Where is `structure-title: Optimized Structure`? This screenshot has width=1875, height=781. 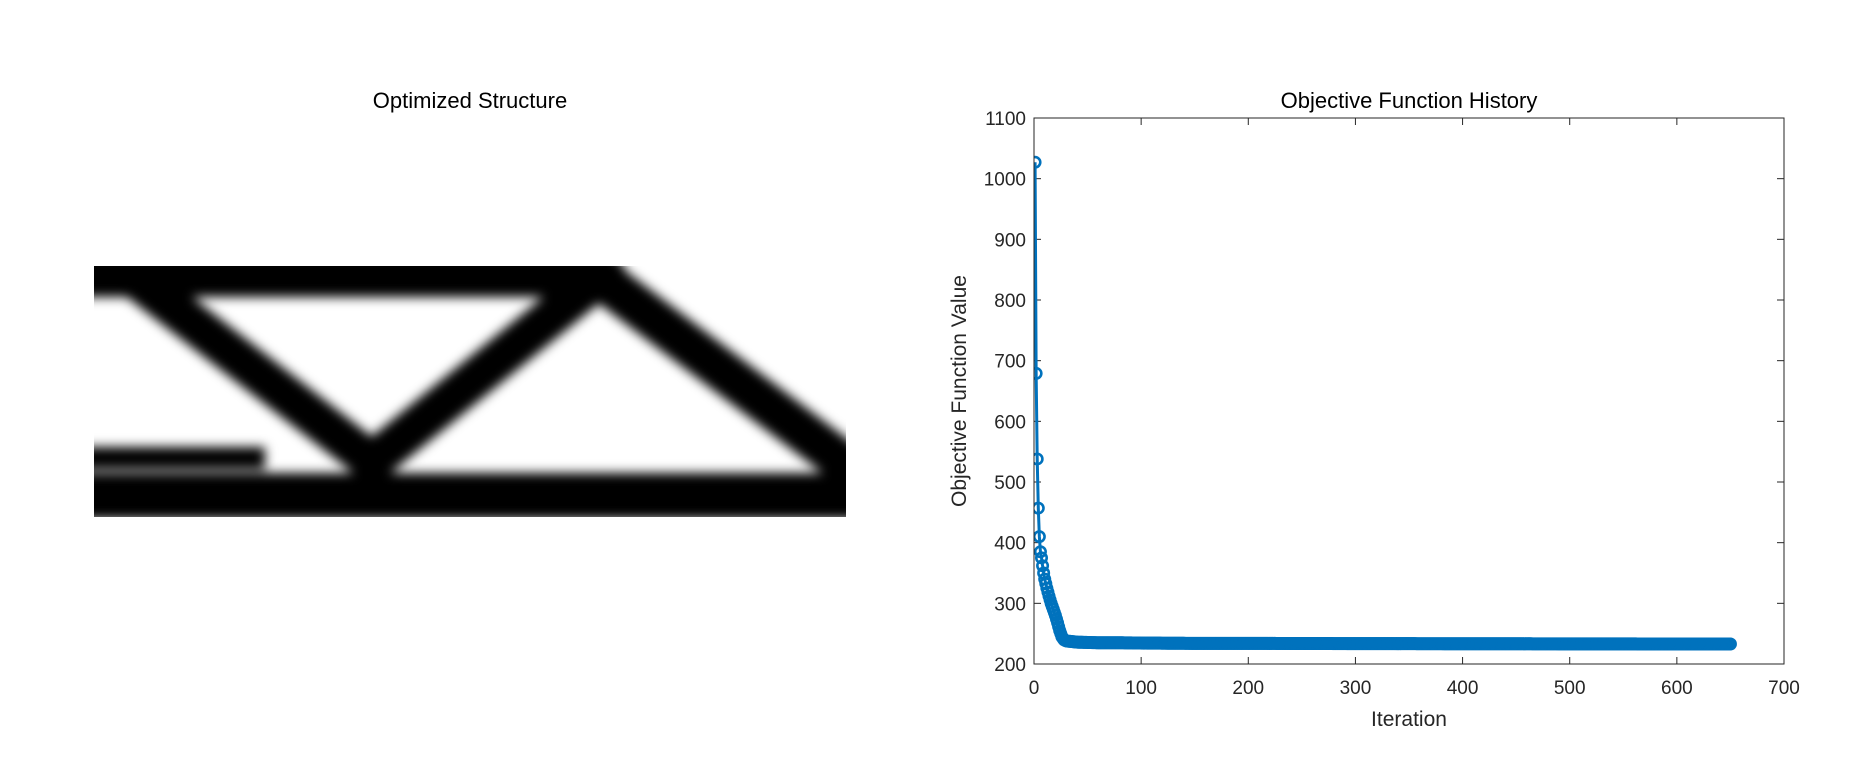
structure-title: Optimized Structure is located at coordinates (470, 100).